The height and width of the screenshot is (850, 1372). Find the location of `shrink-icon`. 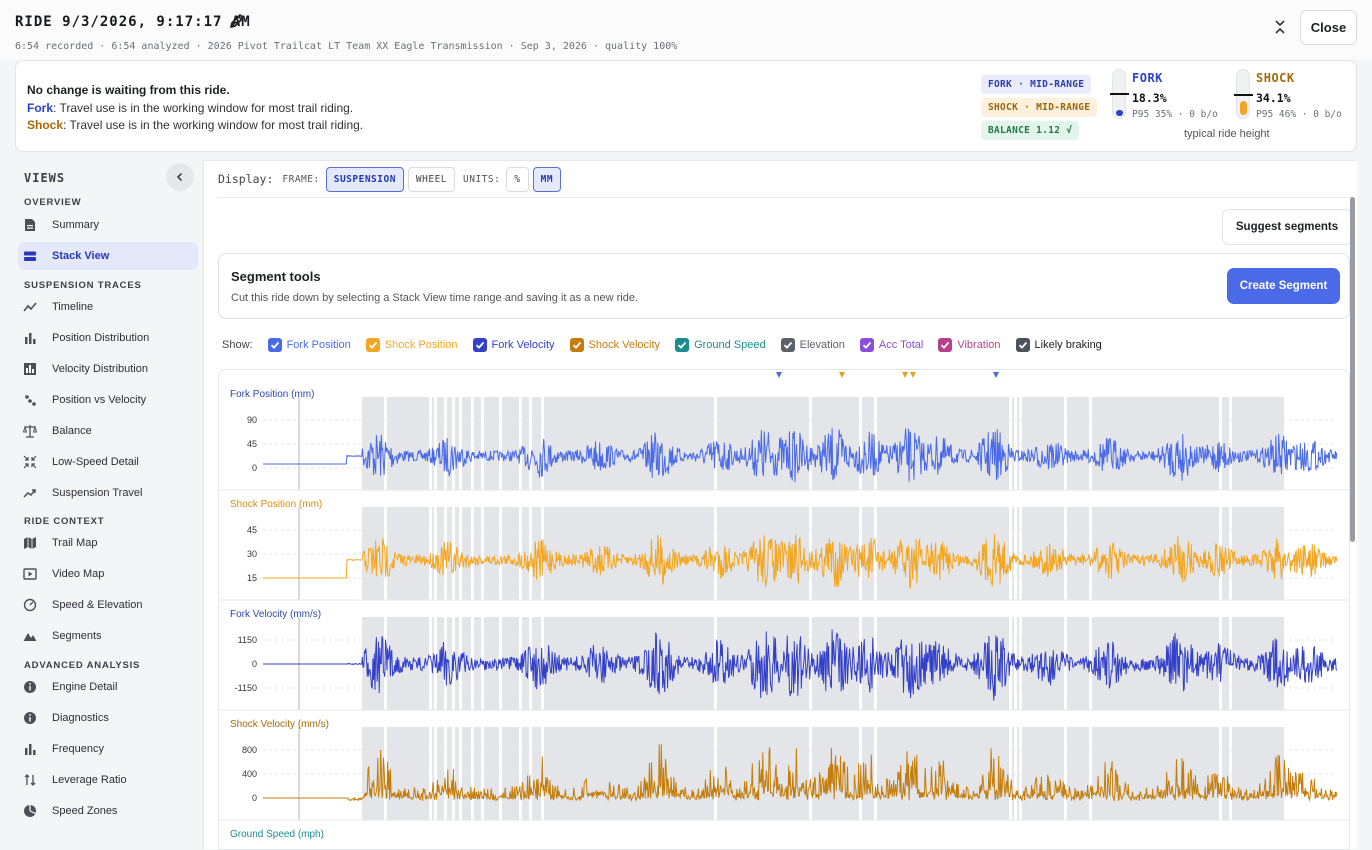

shrink-icon is located at coordinates (30, 462).